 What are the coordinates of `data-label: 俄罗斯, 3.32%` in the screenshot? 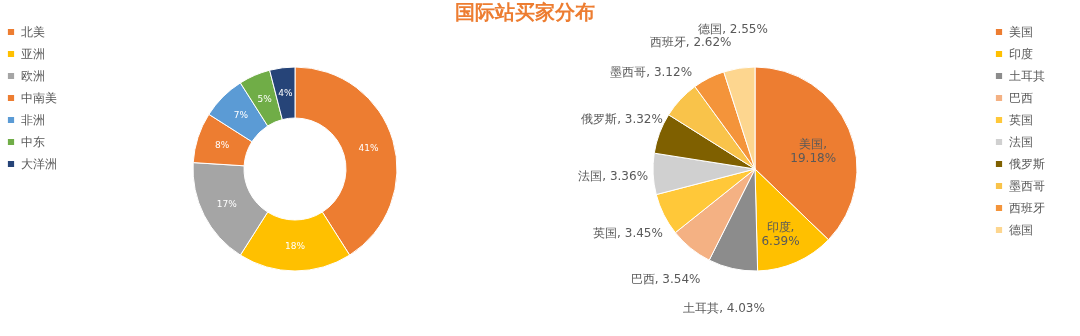 It's located at (622, 119).